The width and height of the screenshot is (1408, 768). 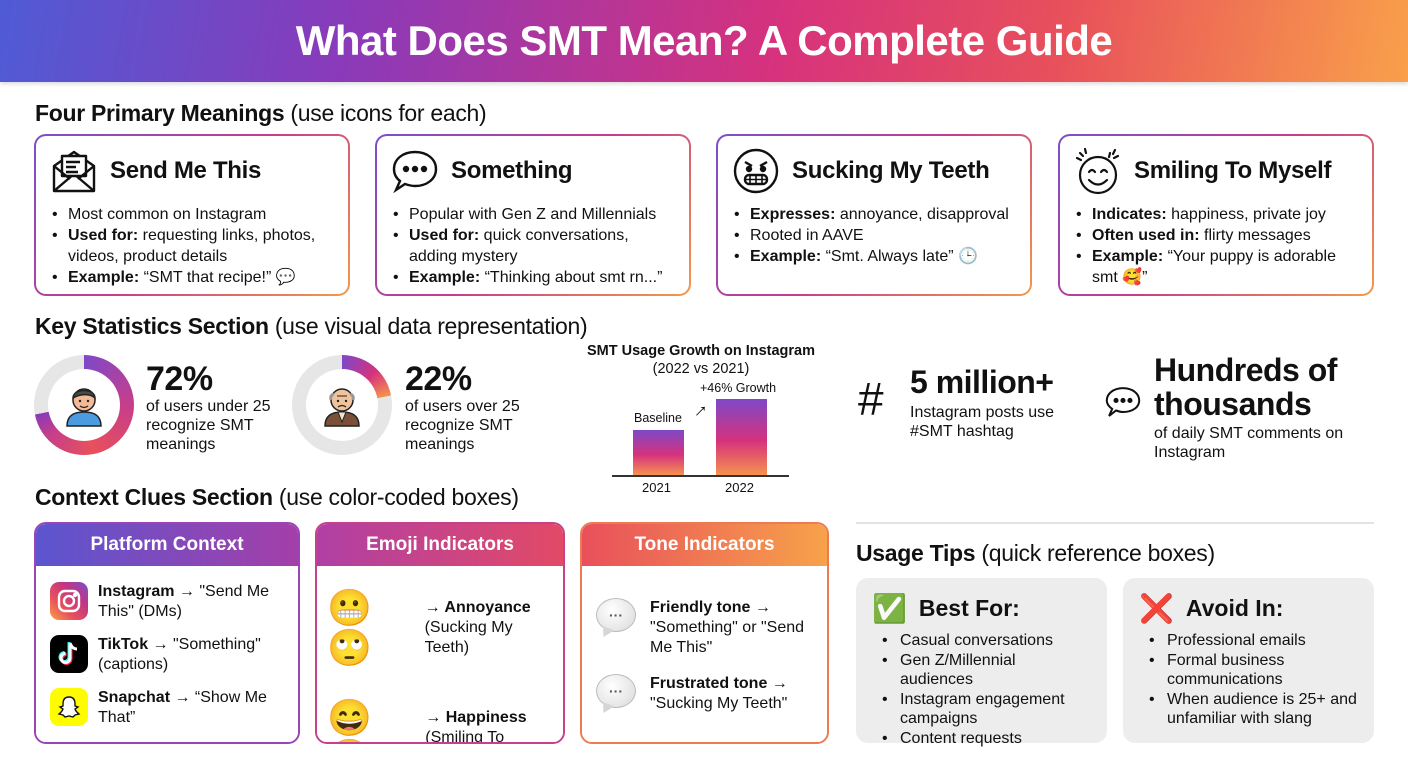 What do you see at coordinates (438, 379) in the screenshot?
I see `stat-value-over-25: 22%` at bounding box center [438, 379].